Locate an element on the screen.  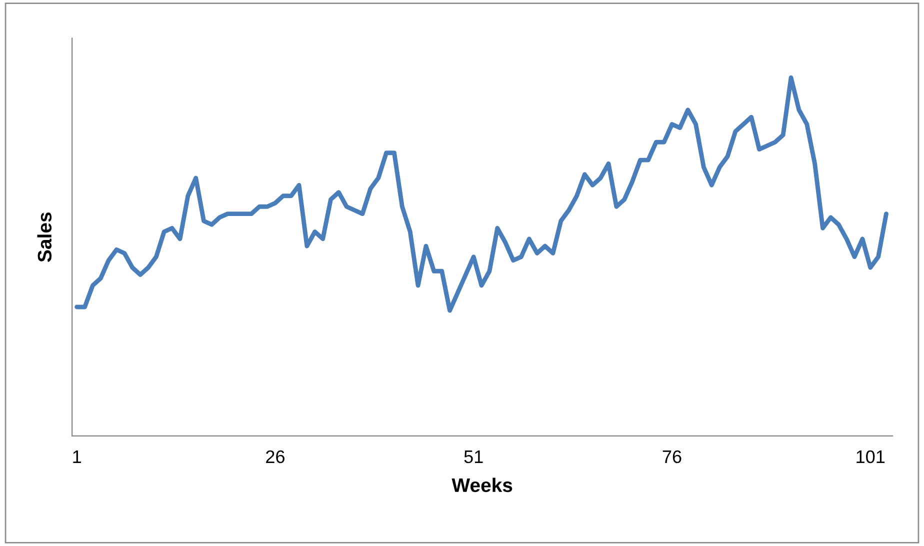
y-axis-title: Sales is located at coordinates (44, 237).